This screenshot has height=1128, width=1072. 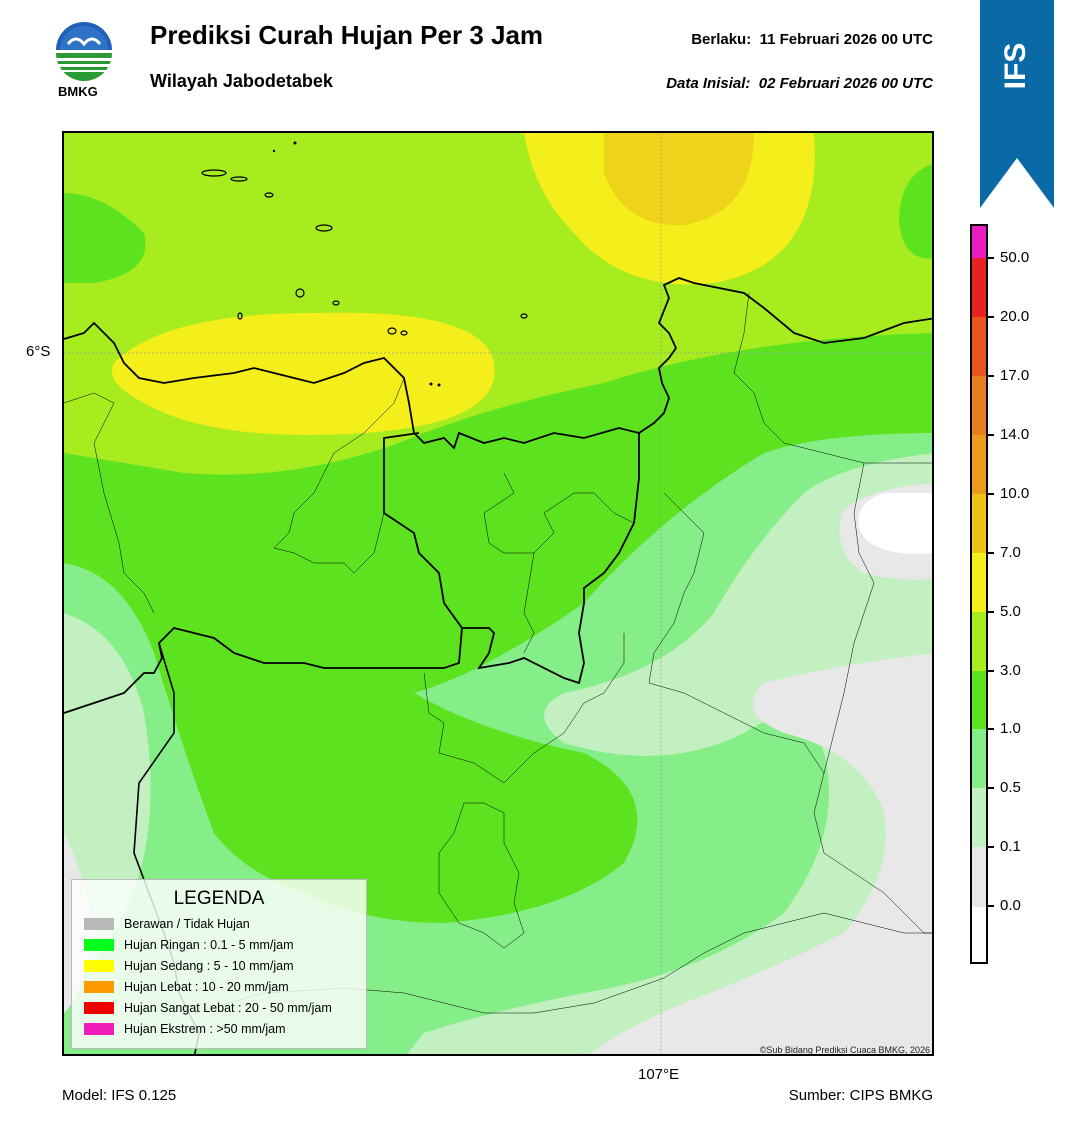 I want to click on logo-label: BMKG, so click(x=78, y=91).